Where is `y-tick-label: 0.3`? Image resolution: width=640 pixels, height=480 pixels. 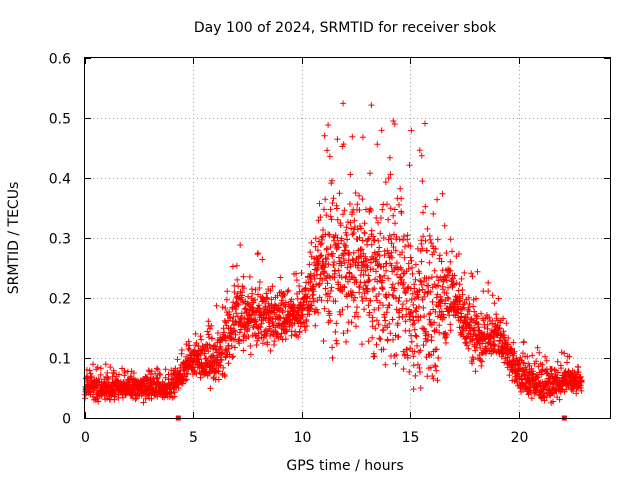
y-tick-label: 0.3 is located at coordinates (60, 240).